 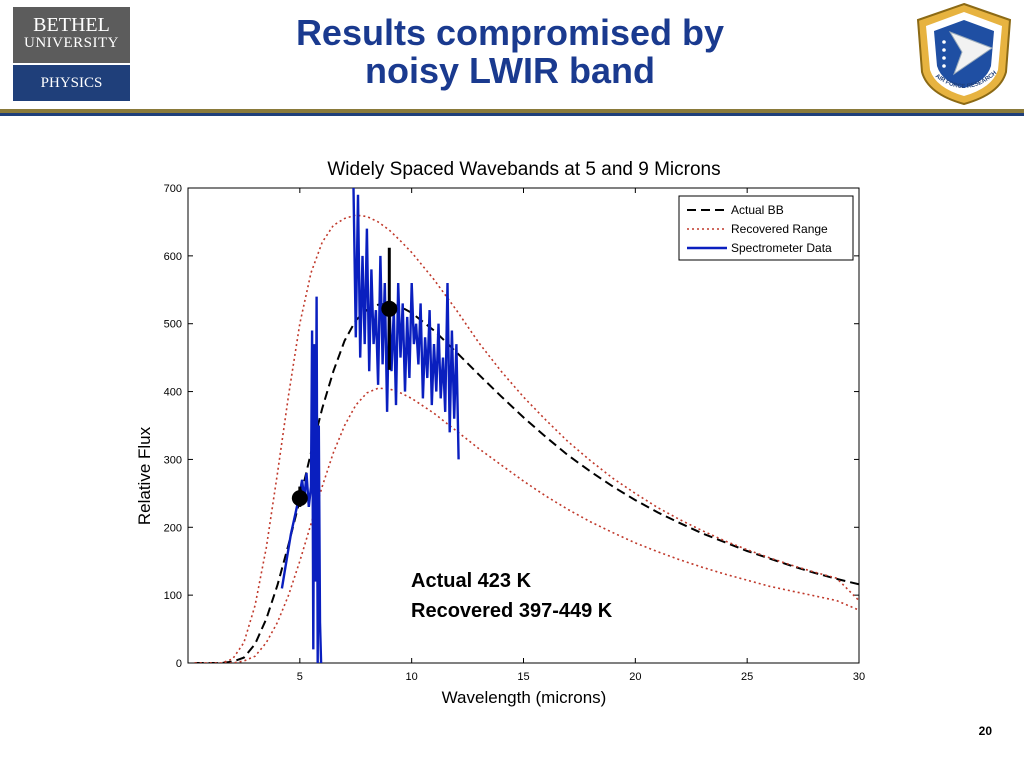 What do you see at coordinates (524, 697) in the screenshot?
I see `x-axis-label: Wavelength (microns)` at bounding box center [524, 697].